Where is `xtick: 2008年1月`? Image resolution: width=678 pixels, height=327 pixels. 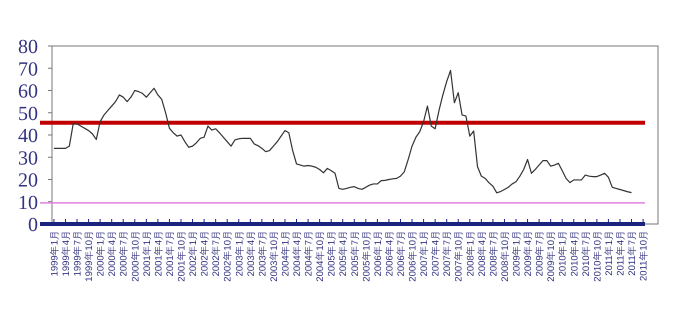 xtick: 2008年1月 is located at coordinates (470, 253).